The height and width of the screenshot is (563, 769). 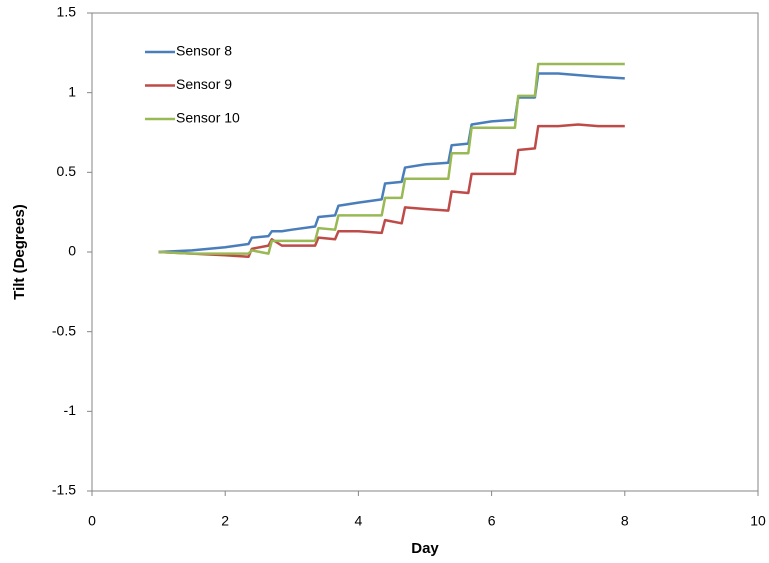 What do you see at coordinates (425, 548) in the screenshot?
I see `x-axis-title: Day` at bounding box center [425, 548].